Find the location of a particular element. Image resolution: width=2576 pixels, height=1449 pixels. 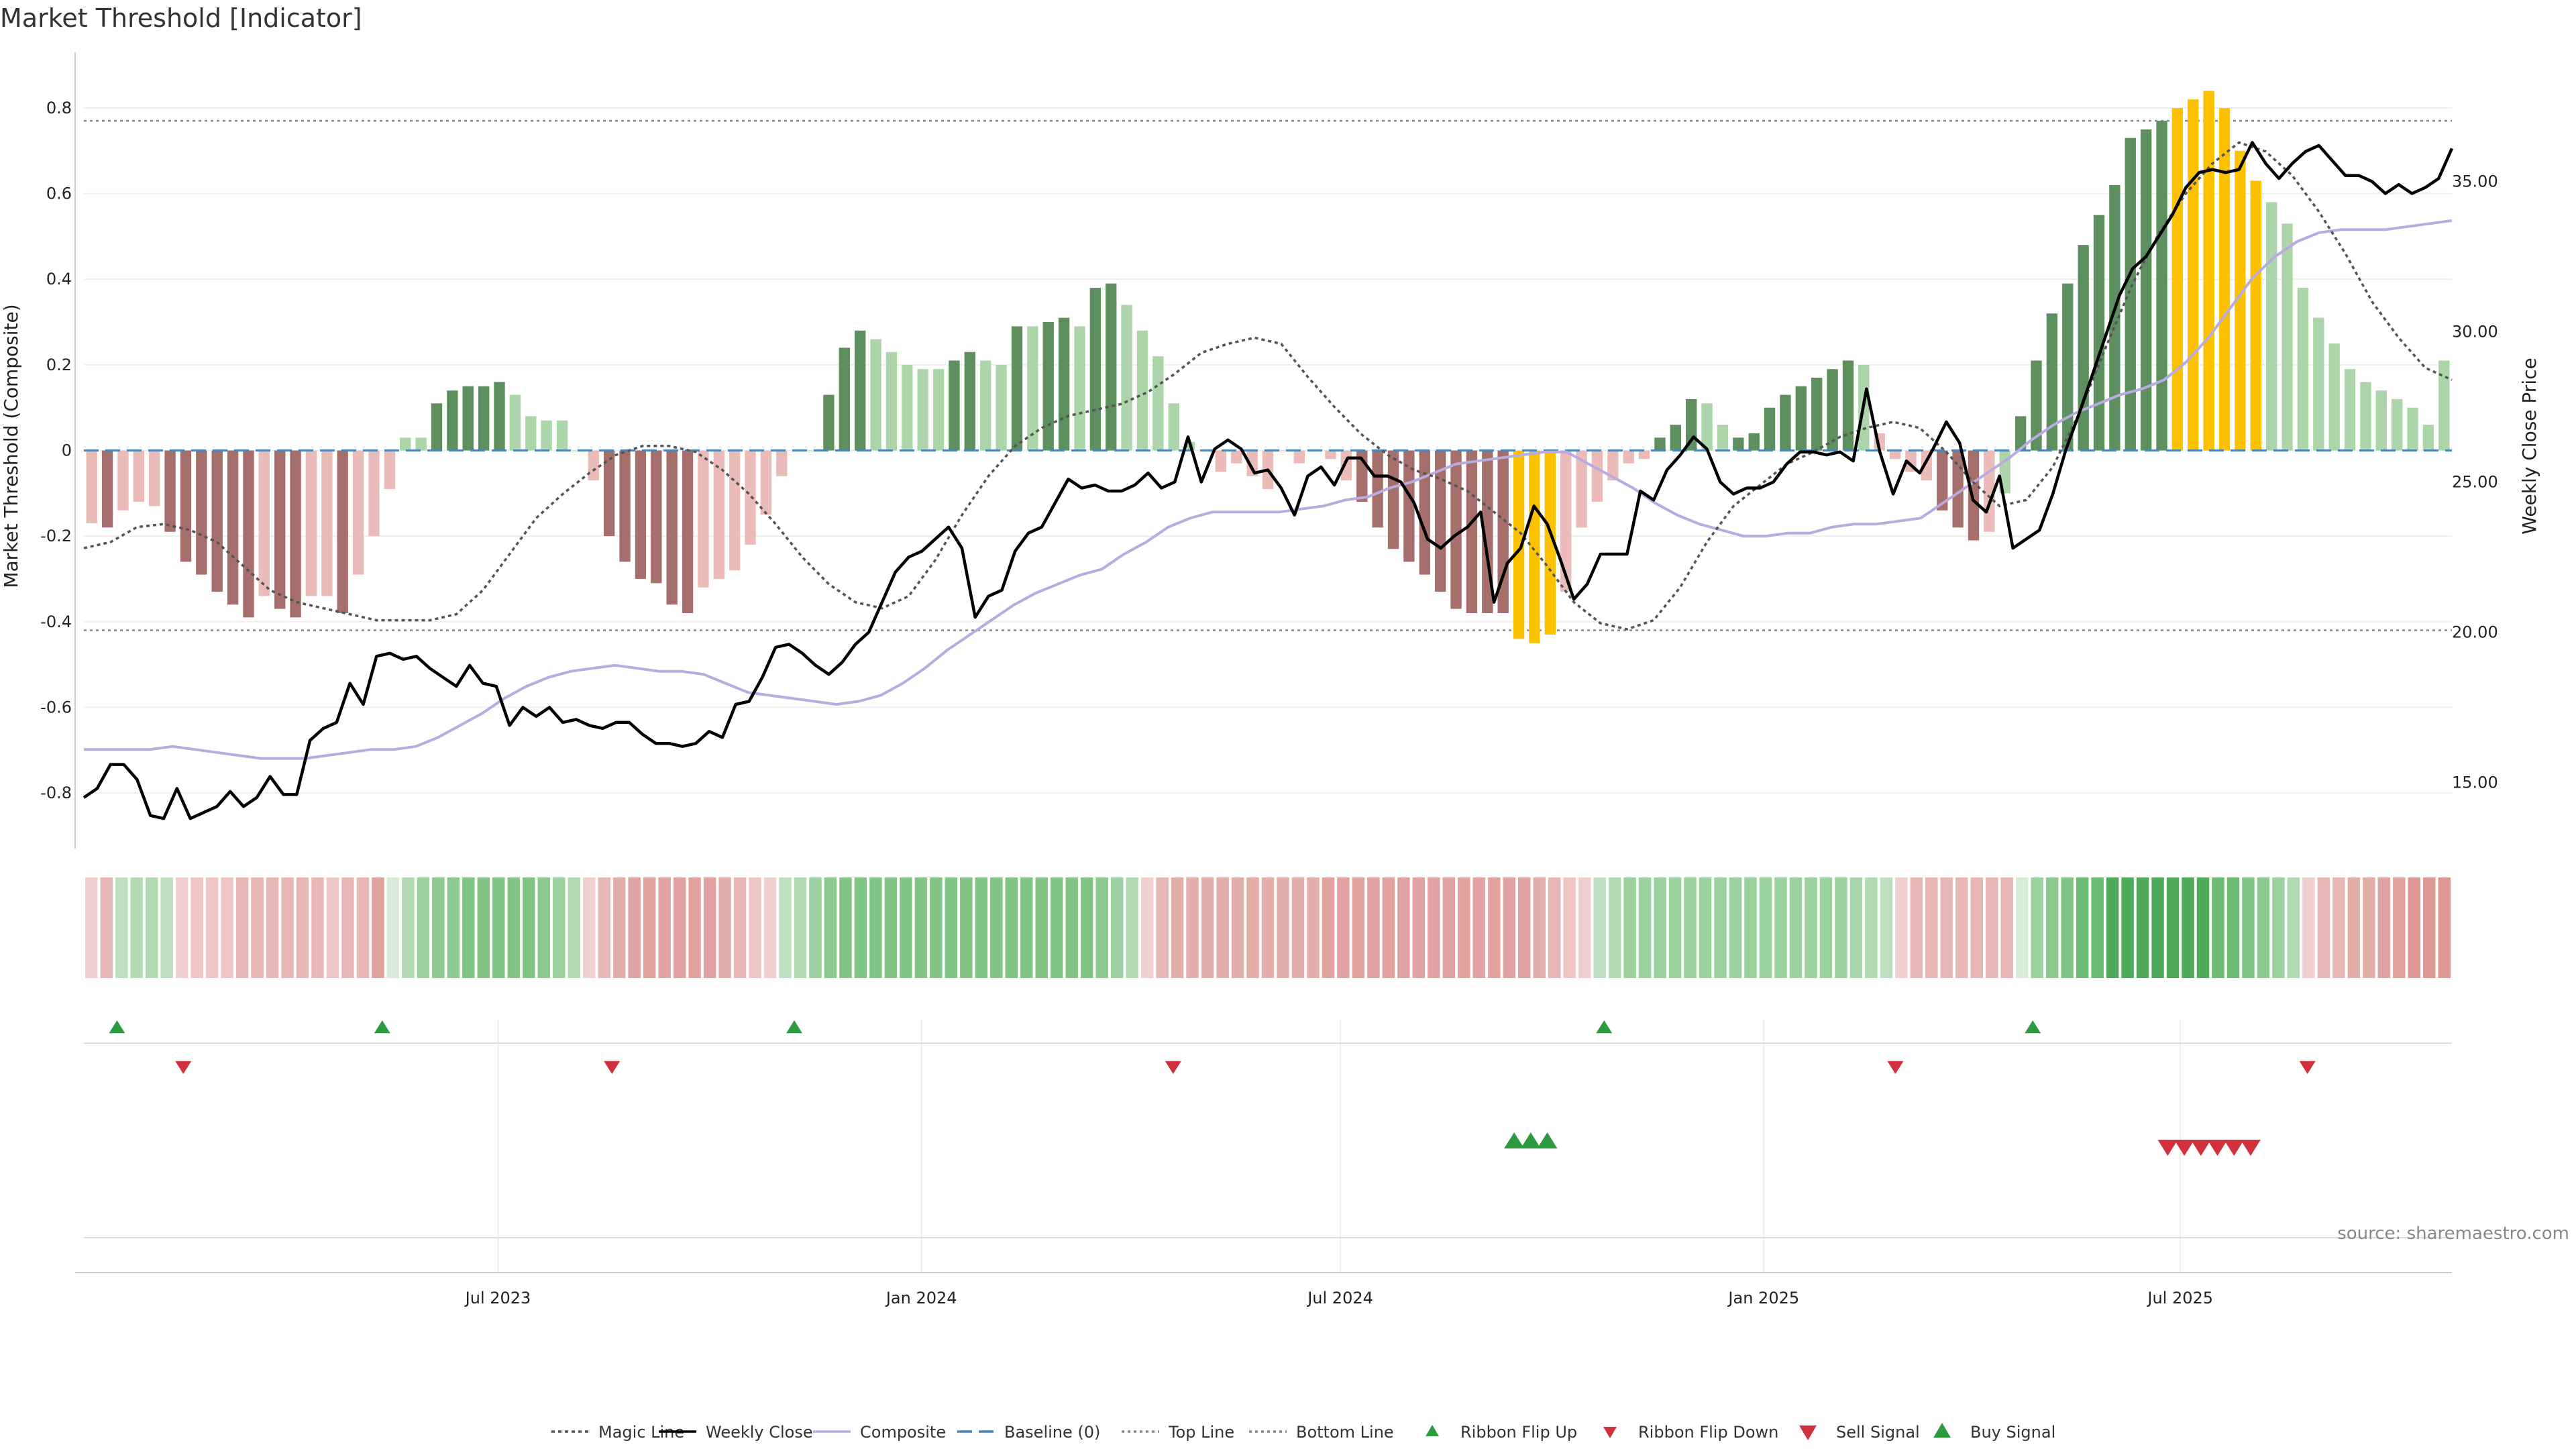

x-tick-label: Jul 2023 is located at coordinates (497, 1298).